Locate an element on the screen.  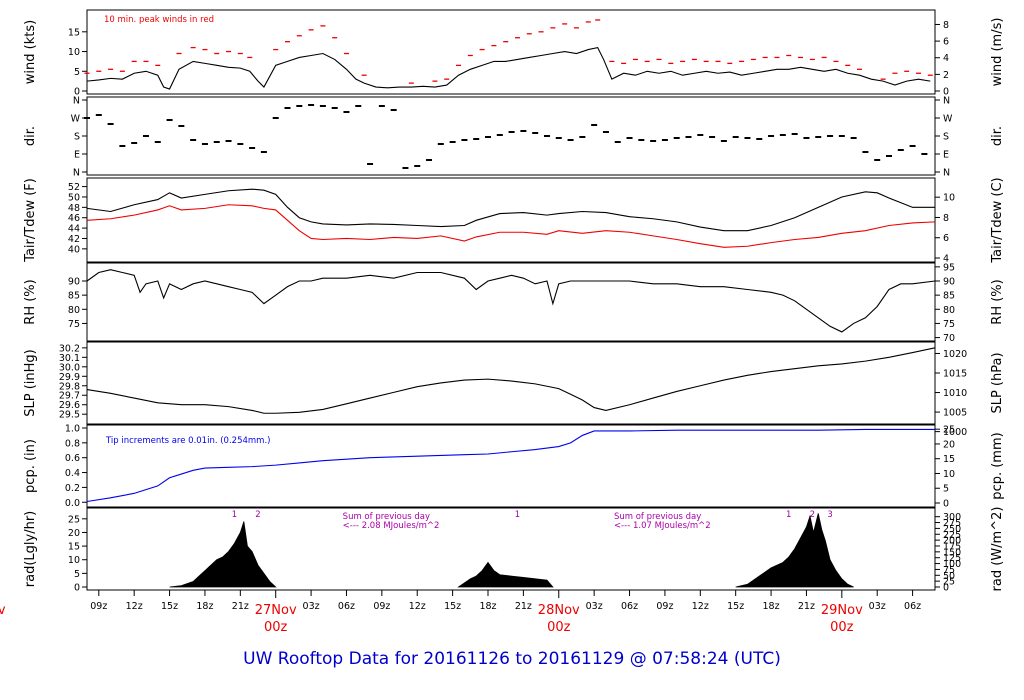
wind-left-tick-label: 15 is located at coordinates (74, 32).